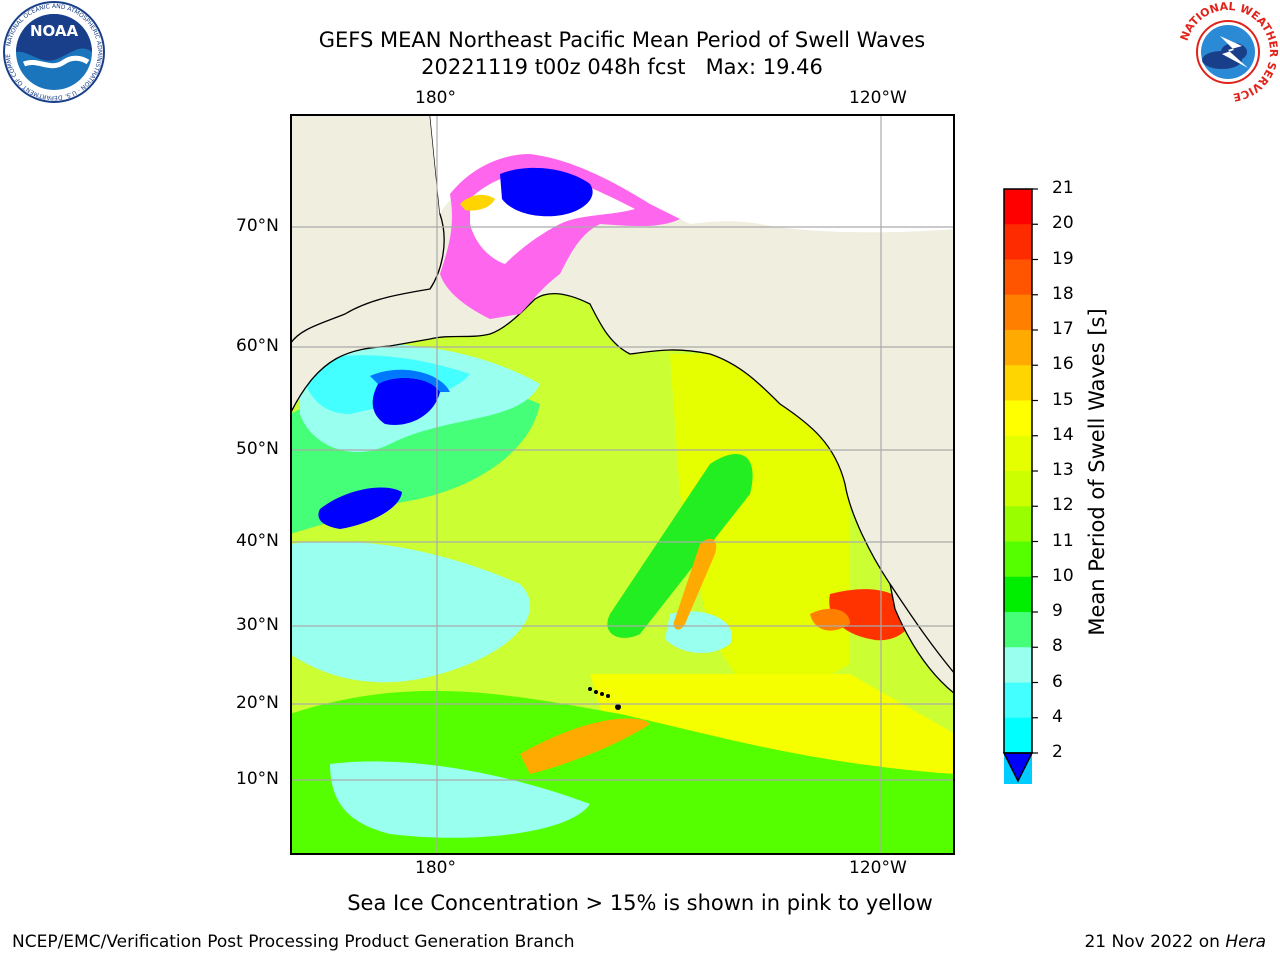 The width and height of the screenshot is (1280, 960). What do you see at coordinates (1063, 188) in the screenshot?
I see `colorbar-tick-label: 21` at bounding box center [1063, 188].